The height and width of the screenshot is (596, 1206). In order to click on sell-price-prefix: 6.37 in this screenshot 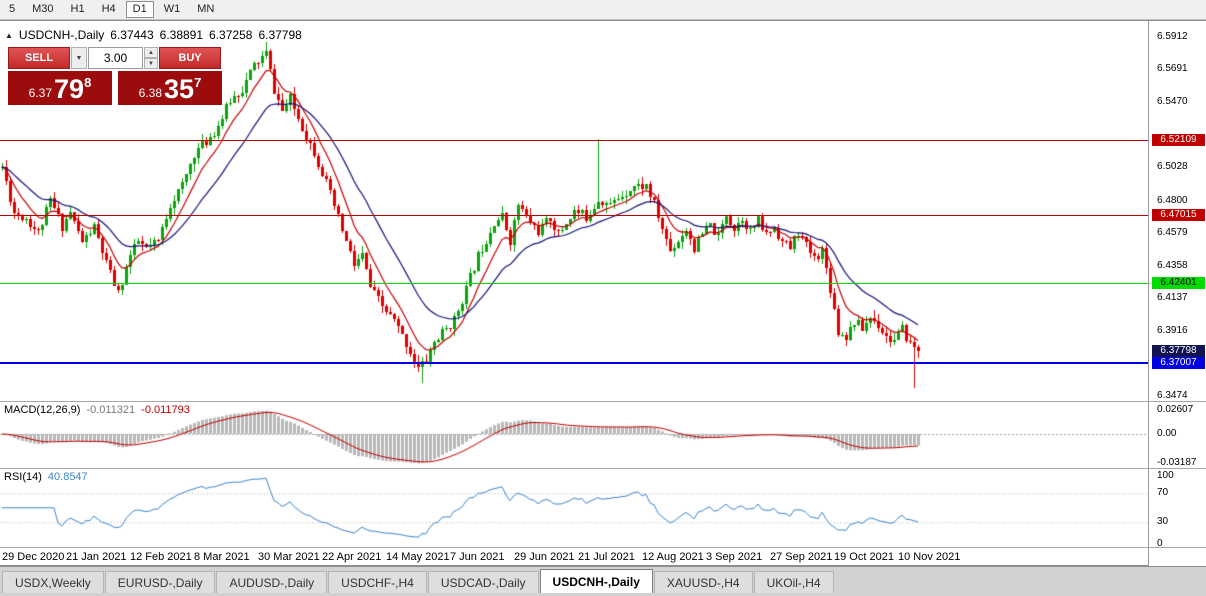, I will do `click(40, 93)`.